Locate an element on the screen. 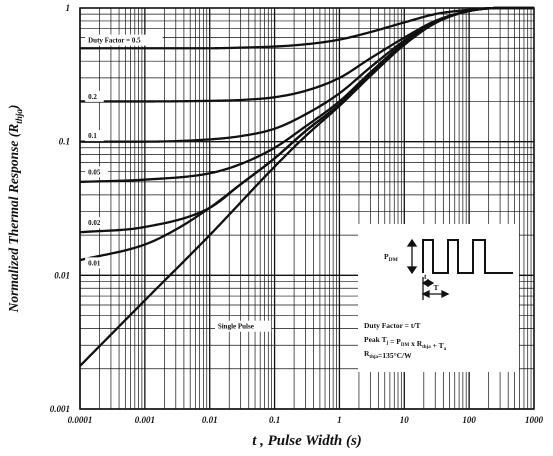 The image size is (553, 456). curve-label: 0.01 is located at coordinates (94, 263).